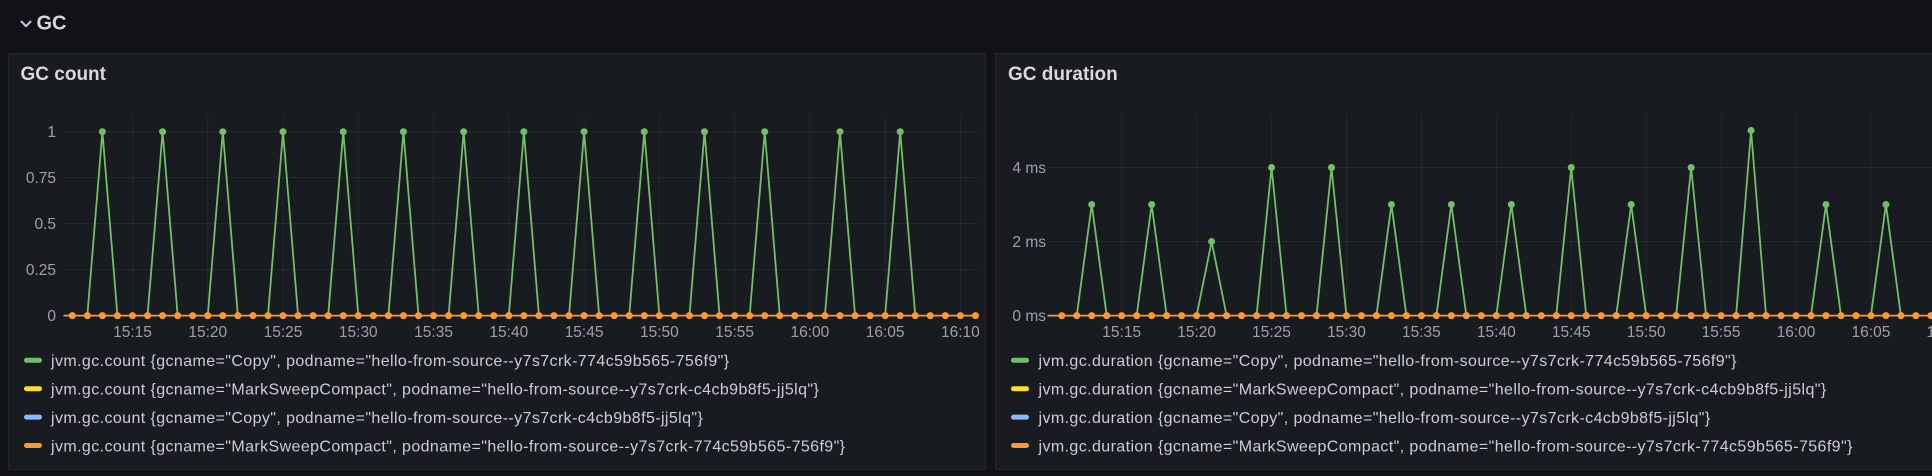  I want to click on svg-text: 0.5, so click(45, 224).